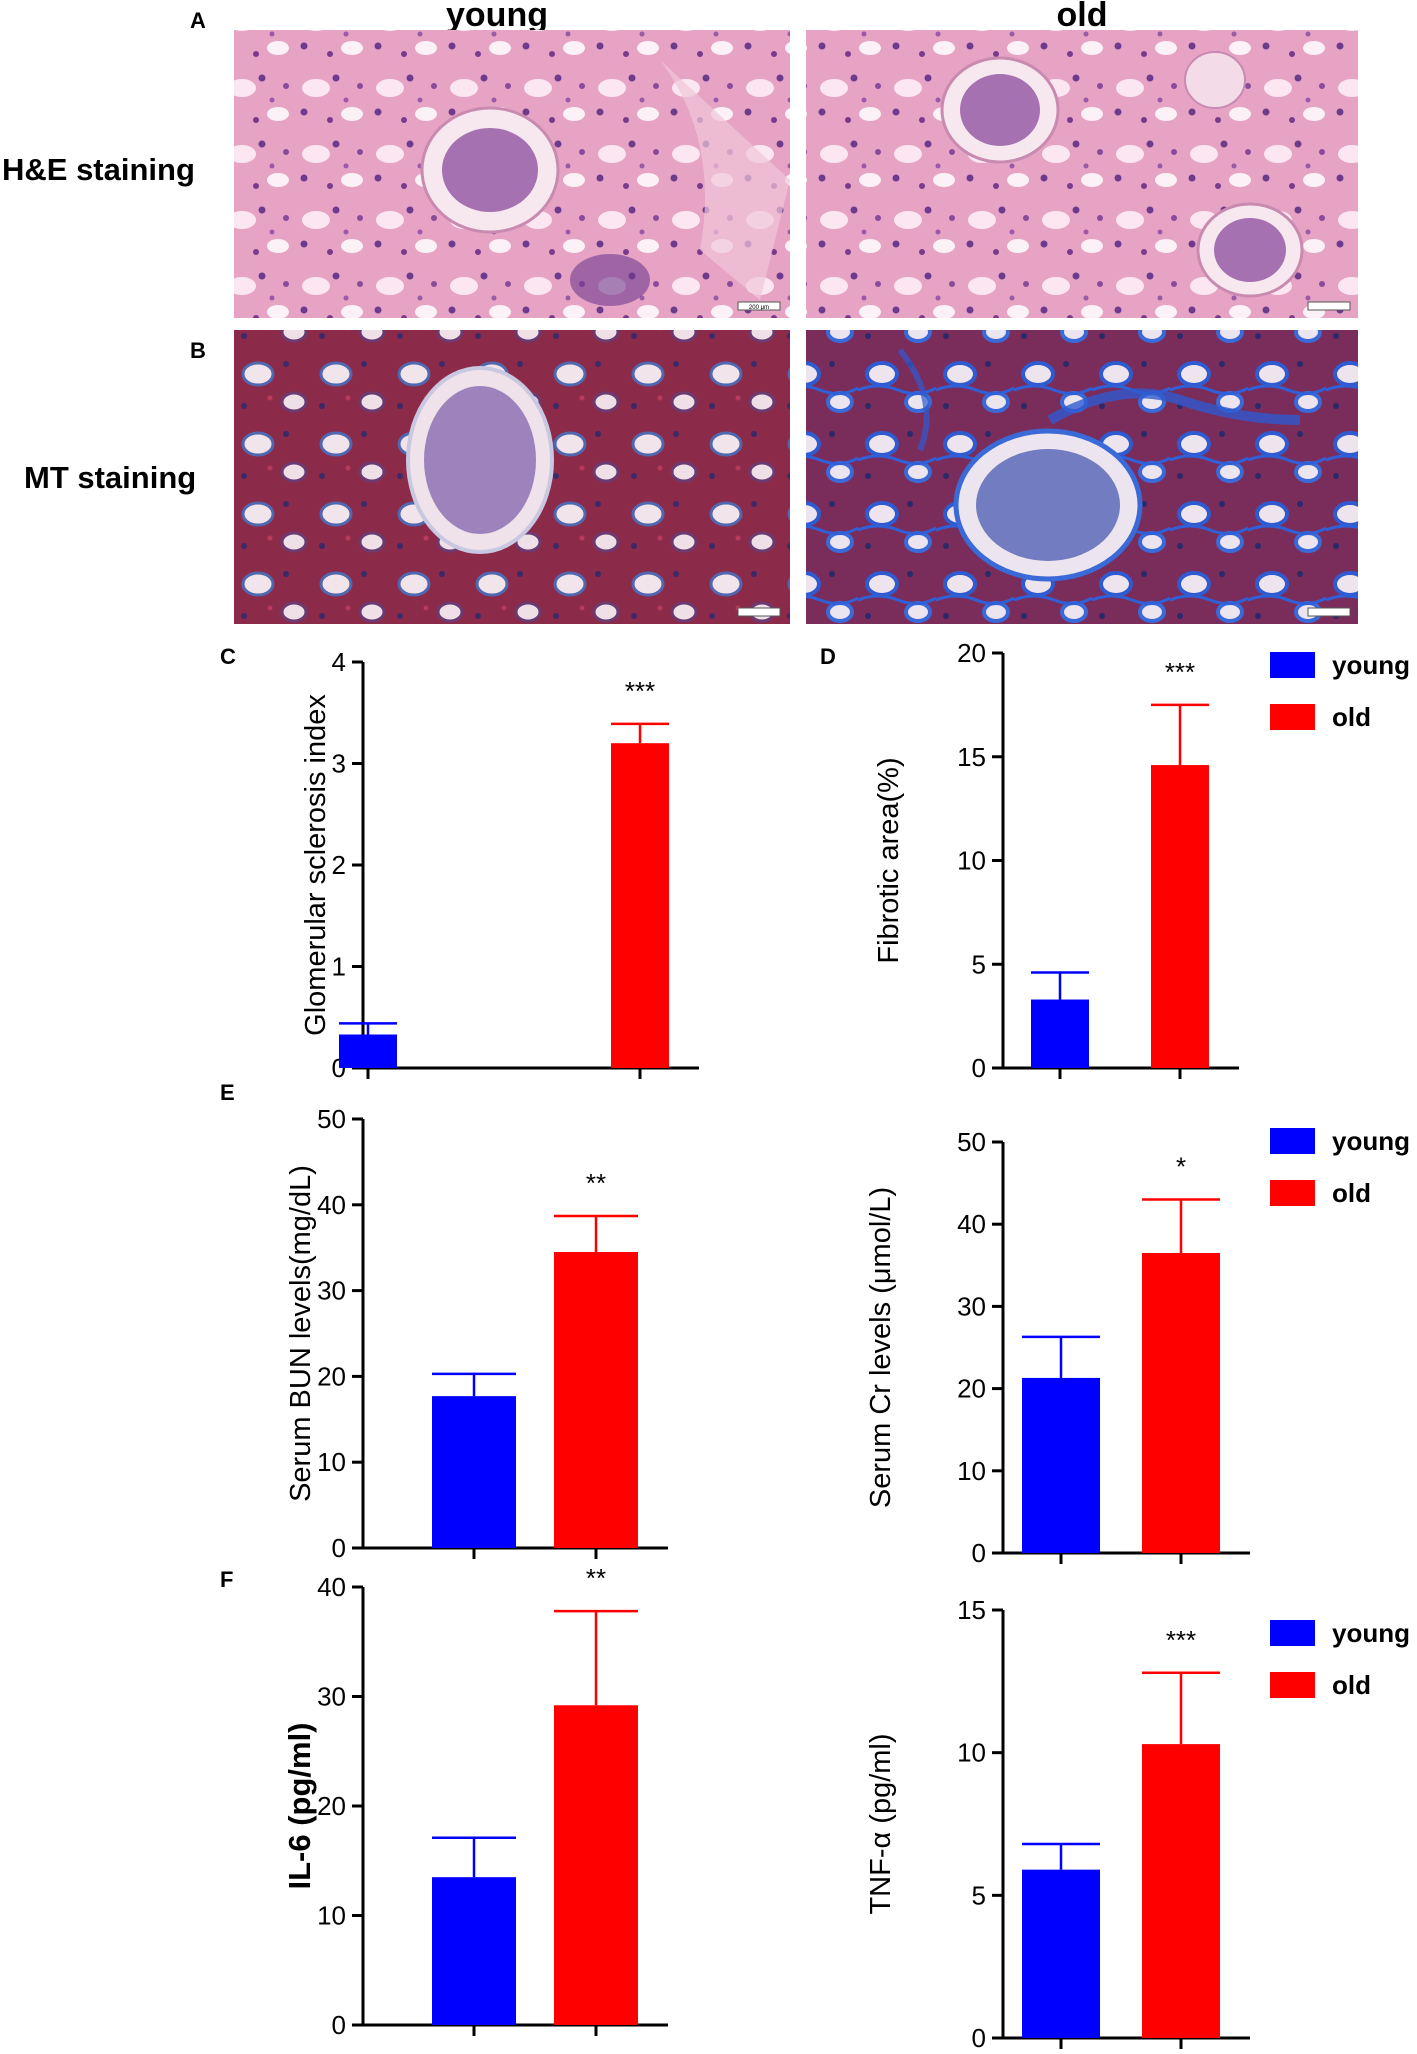 The image size is (1417, 2054). Describe the element at coordinates (759, 308) in the screenshot. I see `scale-bar-label: 200 μm` at that location.